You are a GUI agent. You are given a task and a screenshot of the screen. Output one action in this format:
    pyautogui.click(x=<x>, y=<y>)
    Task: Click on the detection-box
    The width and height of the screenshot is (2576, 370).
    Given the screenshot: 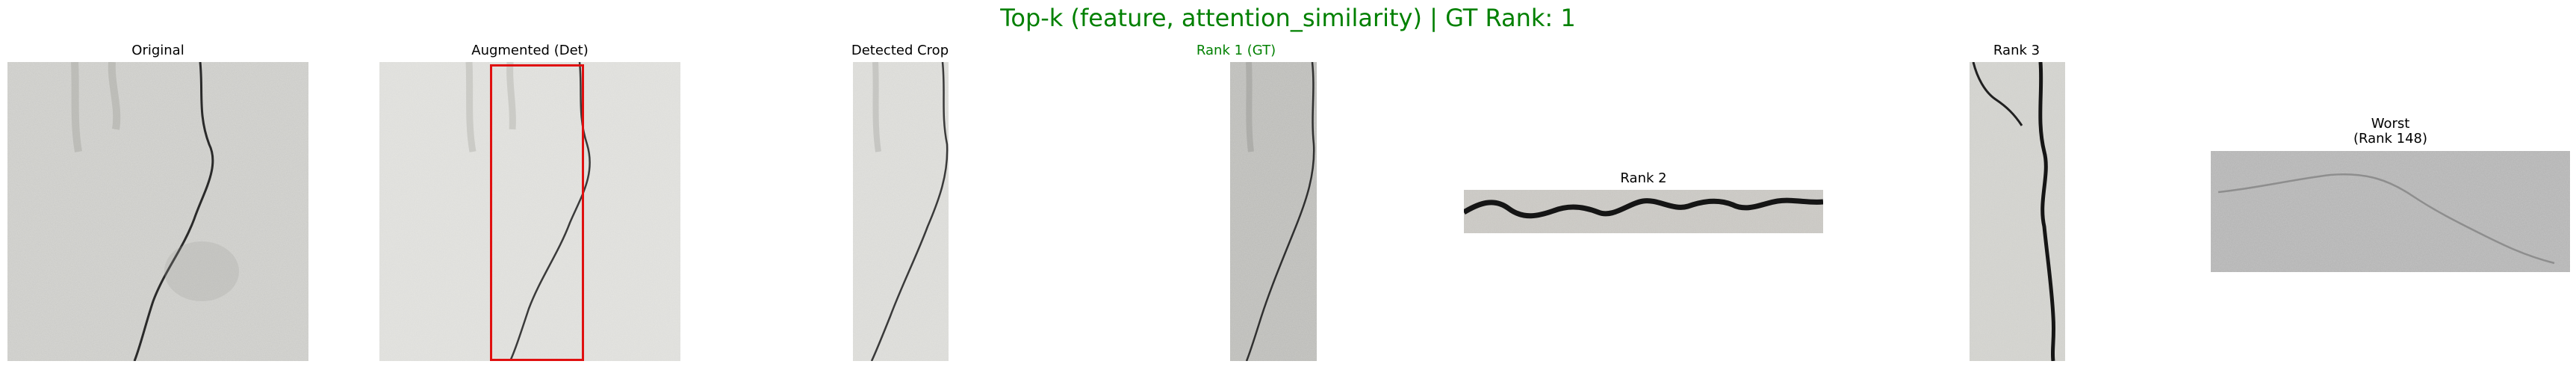 What is the action you would take?
    pyautogui.click(x=537, y=213)
    